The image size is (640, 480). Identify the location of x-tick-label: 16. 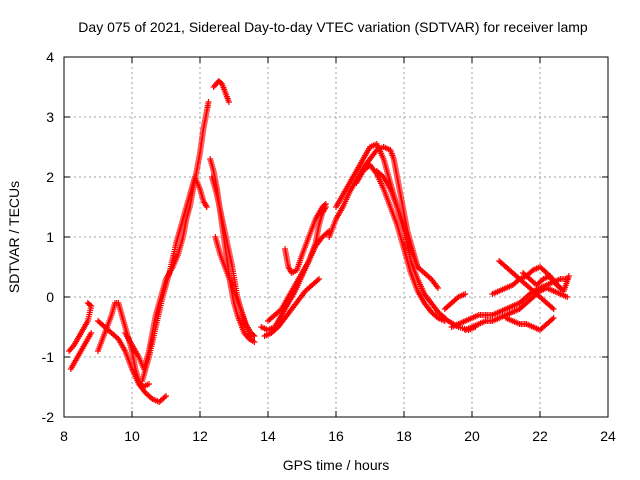
(336, 436).